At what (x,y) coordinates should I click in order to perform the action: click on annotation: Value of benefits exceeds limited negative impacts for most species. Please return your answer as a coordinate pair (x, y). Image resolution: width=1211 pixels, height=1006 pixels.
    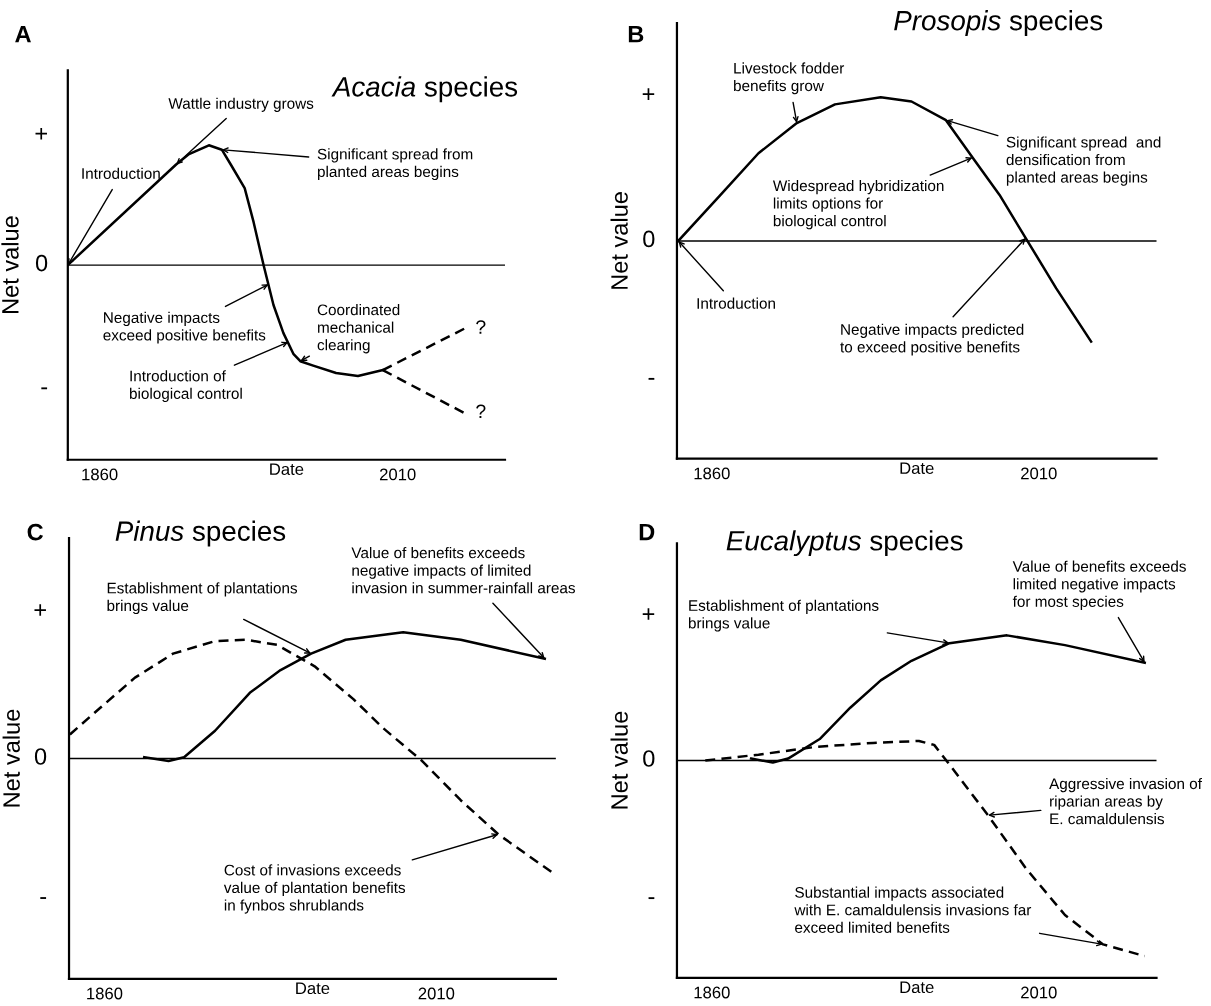
    Looking at the image, I should click on (1099, 585).